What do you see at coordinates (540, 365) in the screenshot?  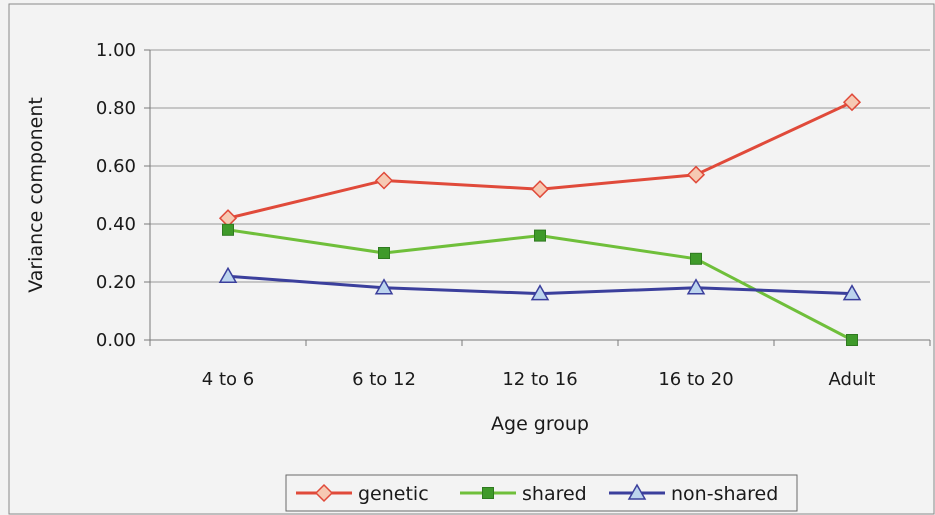 I see `x-axis-ticks: 4 to 6 6 to 12 12 to 16 16 to 20 Adult` at bounding box center [540, 365].